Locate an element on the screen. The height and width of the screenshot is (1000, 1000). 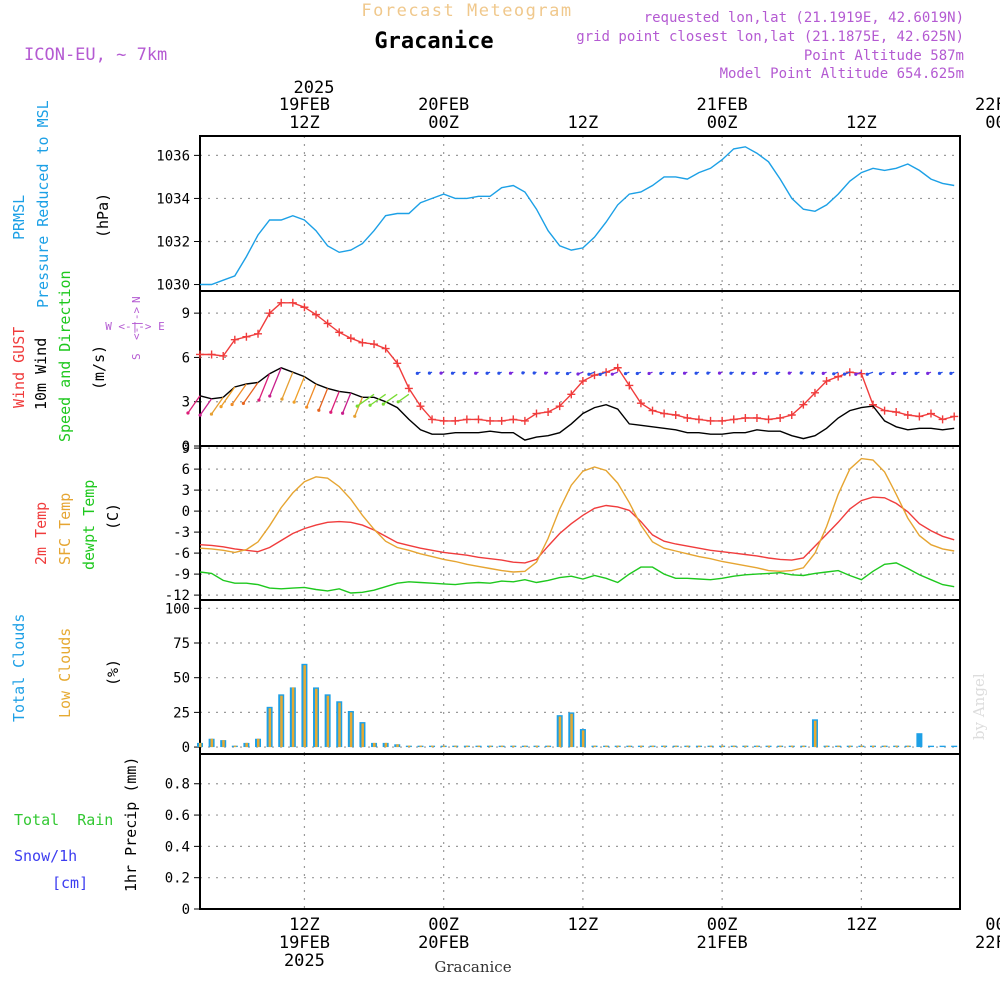
bottom-day-label: 19FEB is located at coordinates (304, 943).